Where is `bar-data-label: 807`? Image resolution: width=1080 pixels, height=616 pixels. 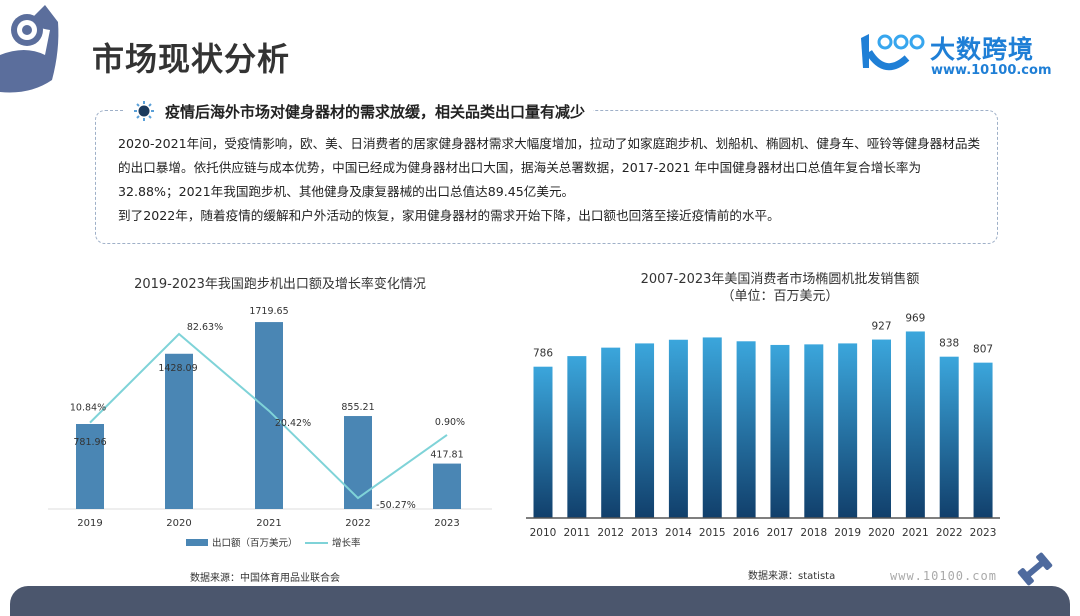 bar-data-label: 807 is located at coordinates (983, 350).